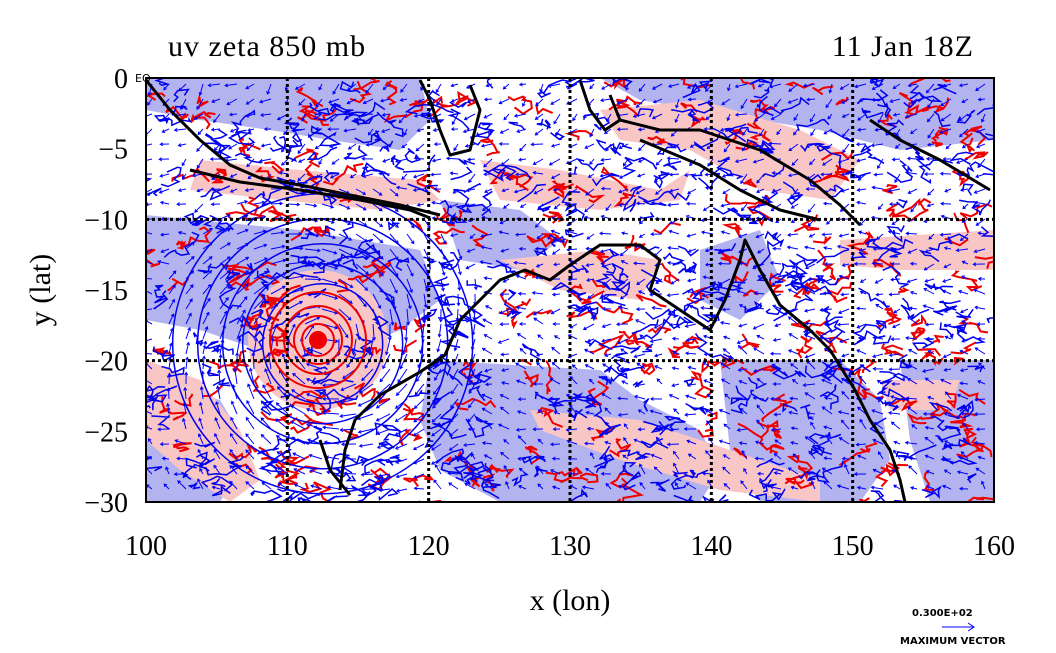 The image size is (1056, 653). I want to click on y-ticks: 0 −5 −10 −15 −20 −25 −30, so click(106, 291).